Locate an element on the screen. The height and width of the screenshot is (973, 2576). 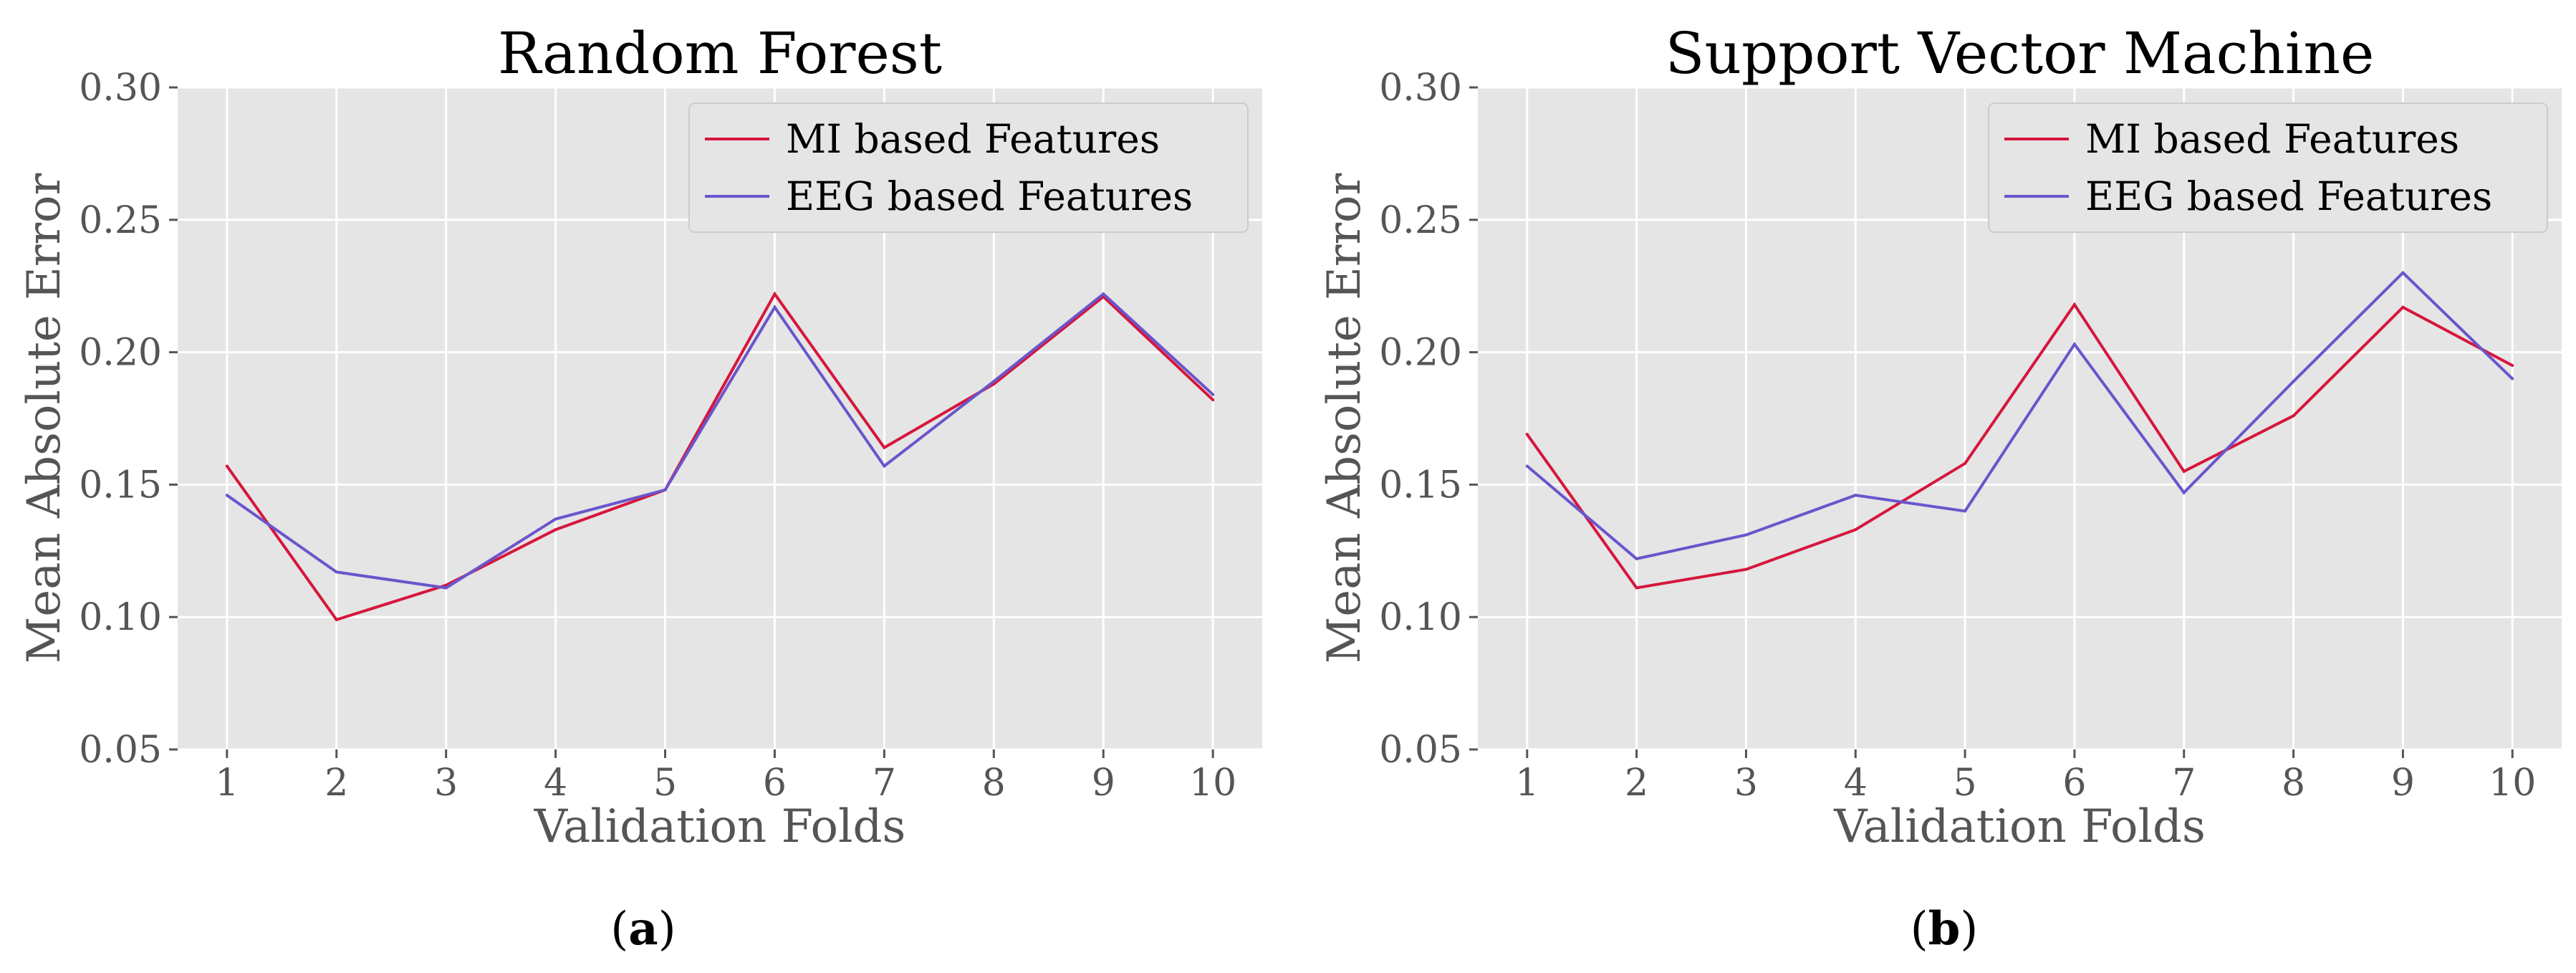
panel-caption: (b) is located at coordinates (1945, 929).